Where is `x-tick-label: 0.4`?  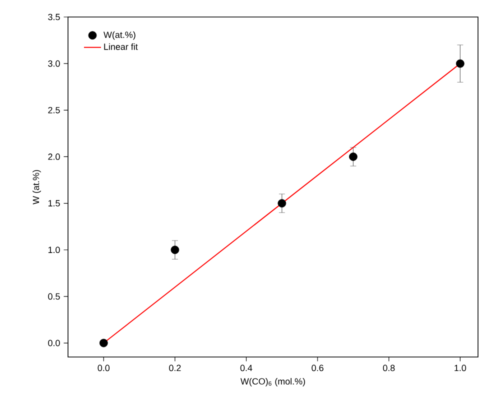 x-tick-label: 0.4 is located at coordinates (246, 368).